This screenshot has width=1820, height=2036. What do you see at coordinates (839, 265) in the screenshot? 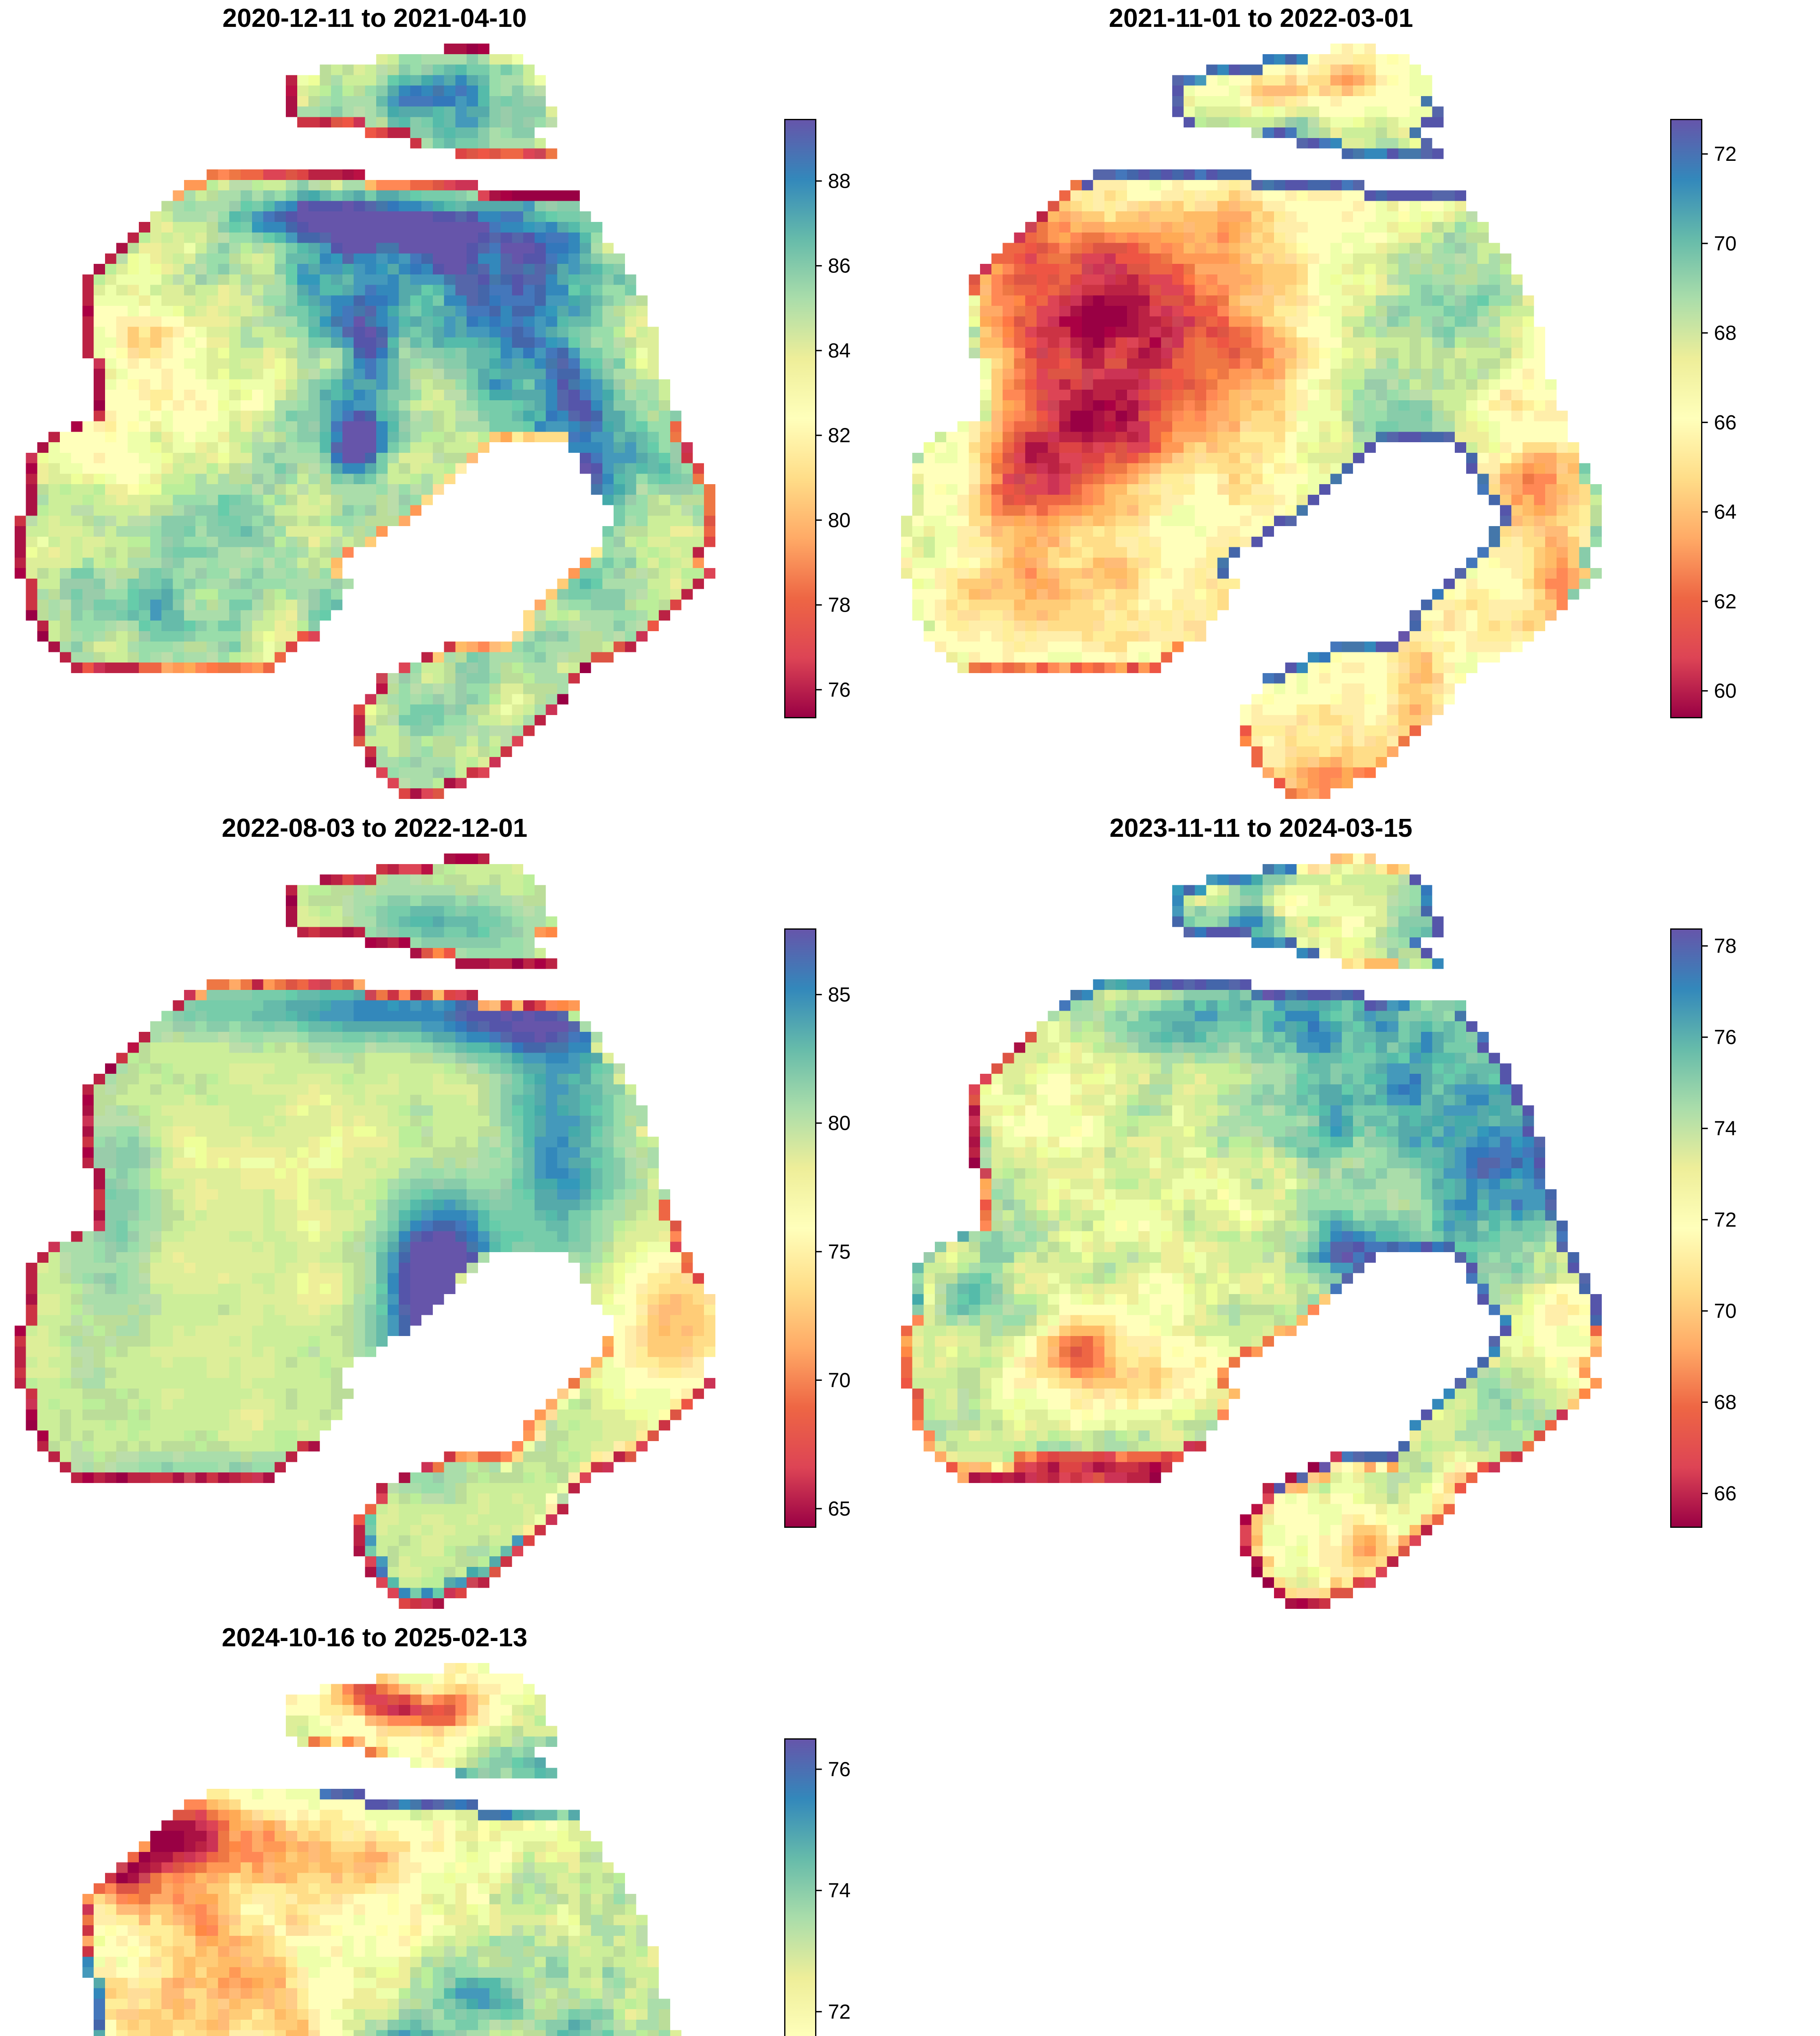
I see `svg-text: 86` at bounding box center [839, 265].